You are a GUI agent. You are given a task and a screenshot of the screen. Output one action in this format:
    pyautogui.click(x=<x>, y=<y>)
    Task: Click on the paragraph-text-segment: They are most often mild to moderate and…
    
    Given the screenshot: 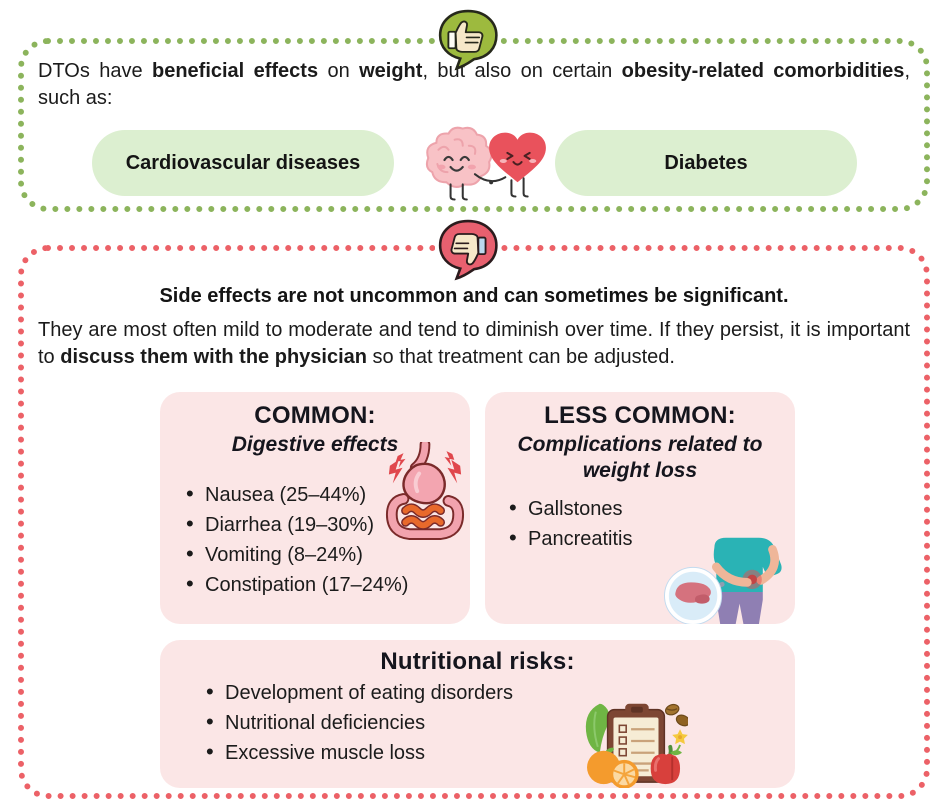 What is the action you would take?
    pyautogui.click(x=474, y=343)
    